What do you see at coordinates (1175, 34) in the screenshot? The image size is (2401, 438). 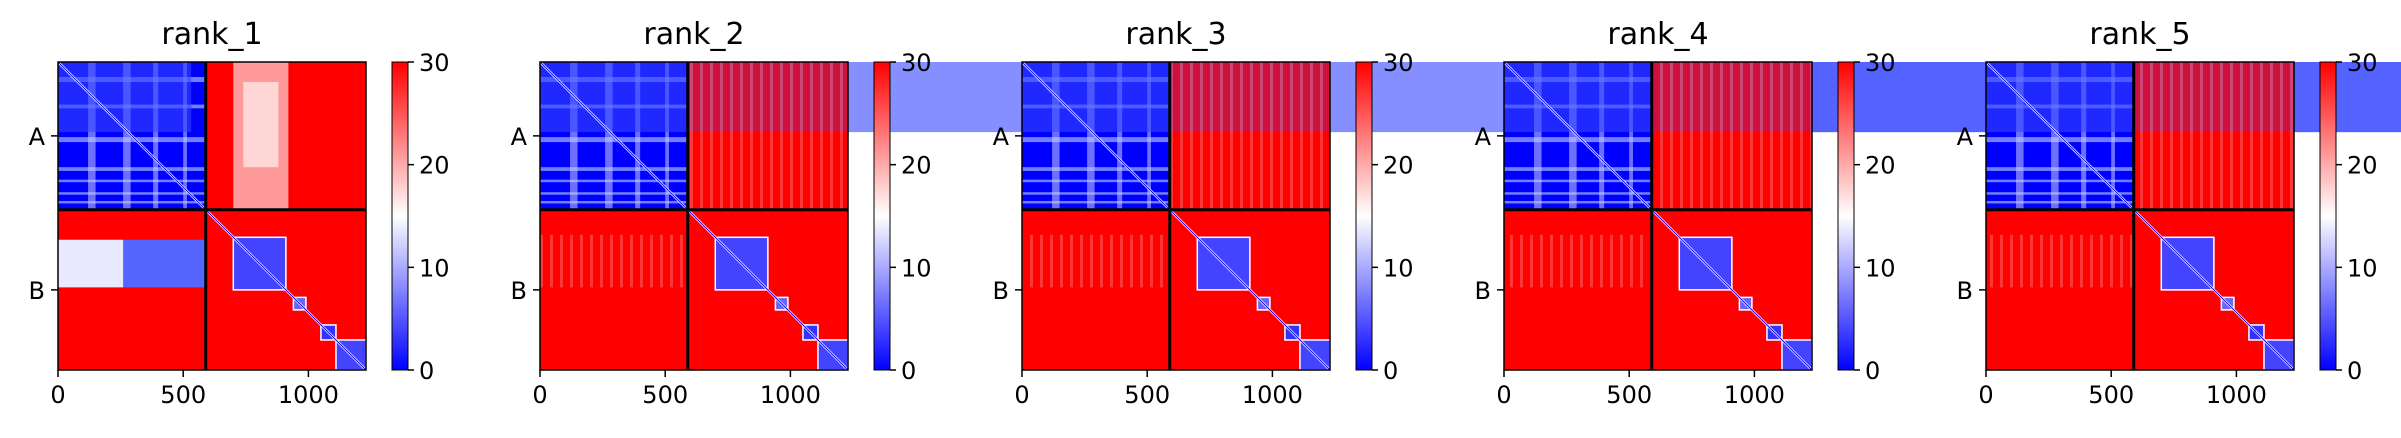 I see `chart-title: rank_3` at bounding box center [1175, 34].